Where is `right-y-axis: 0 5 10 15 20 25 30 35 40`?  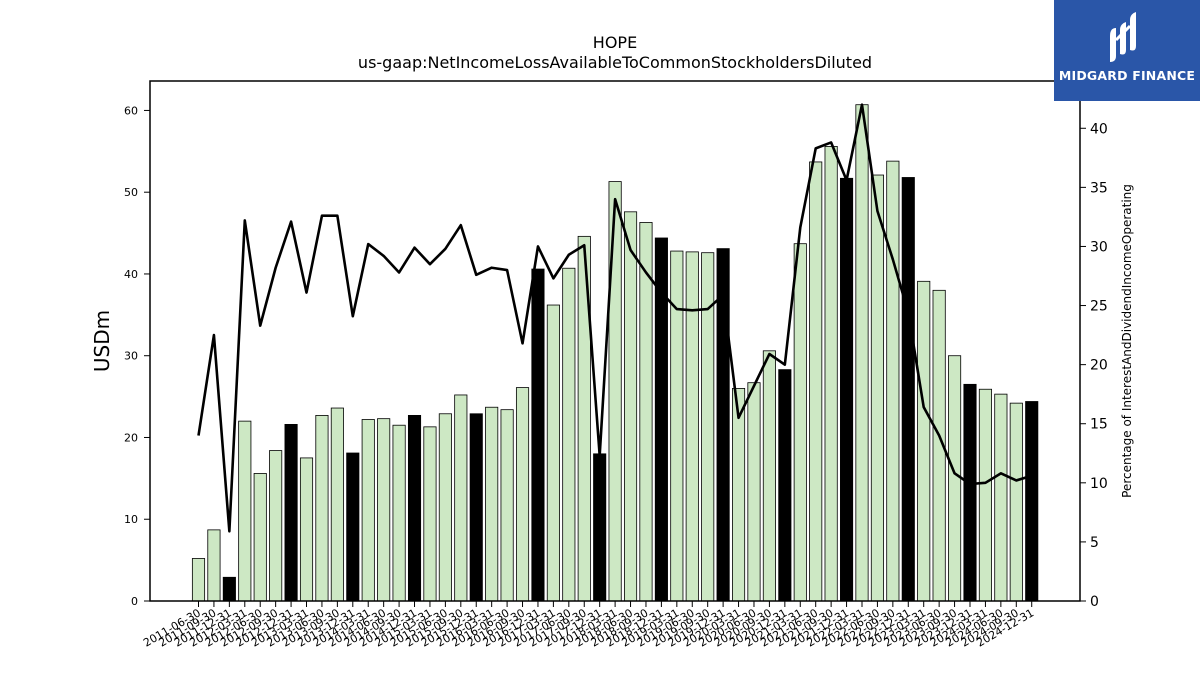
right-y-axis: 0 5 10 15 20 25 30 35 40 is located at coordinates (1094, 365).